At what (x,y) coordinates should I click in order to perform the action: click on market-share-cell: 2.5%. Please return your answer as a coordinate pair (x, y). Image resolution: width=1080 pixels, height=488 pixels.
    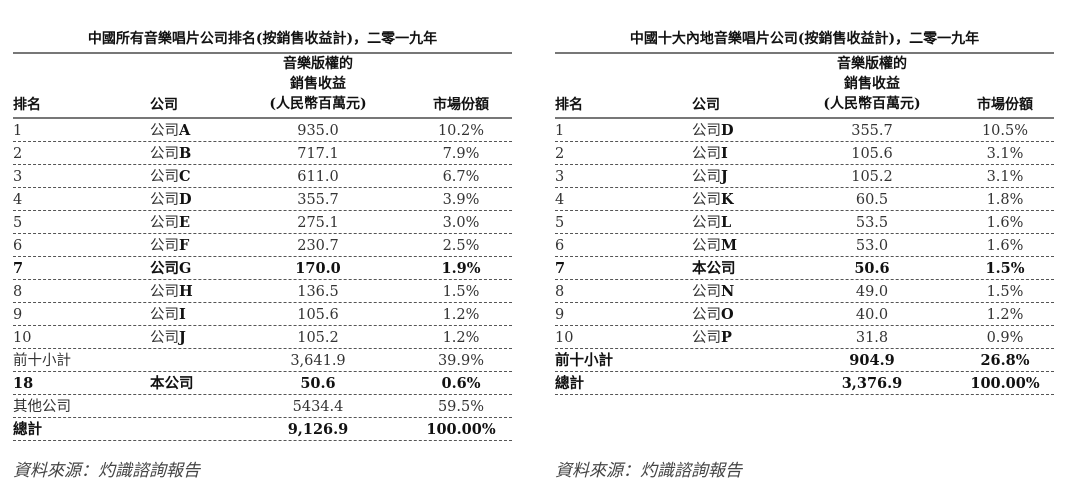
    Looking at the image, I should click on (461, 246).